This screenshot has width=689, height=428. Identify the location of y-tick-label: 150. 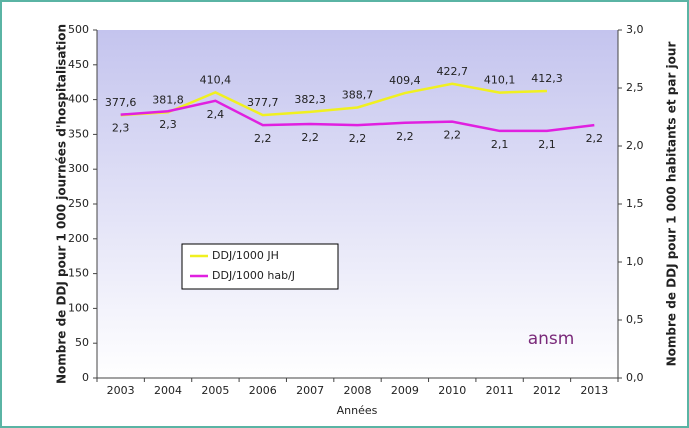
(78, 273).